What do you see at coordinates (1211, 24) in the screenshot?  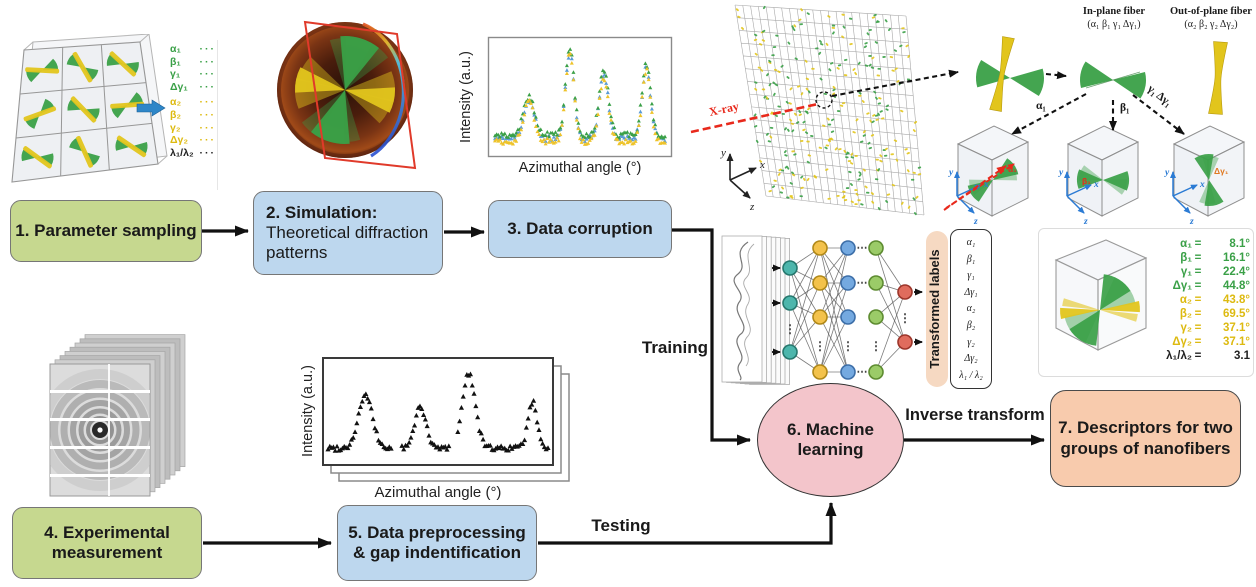 I see `outplane-fiber-params: (α₂ β₂ γ₂ Δγ₂)` at bounding box center [1211, 24].